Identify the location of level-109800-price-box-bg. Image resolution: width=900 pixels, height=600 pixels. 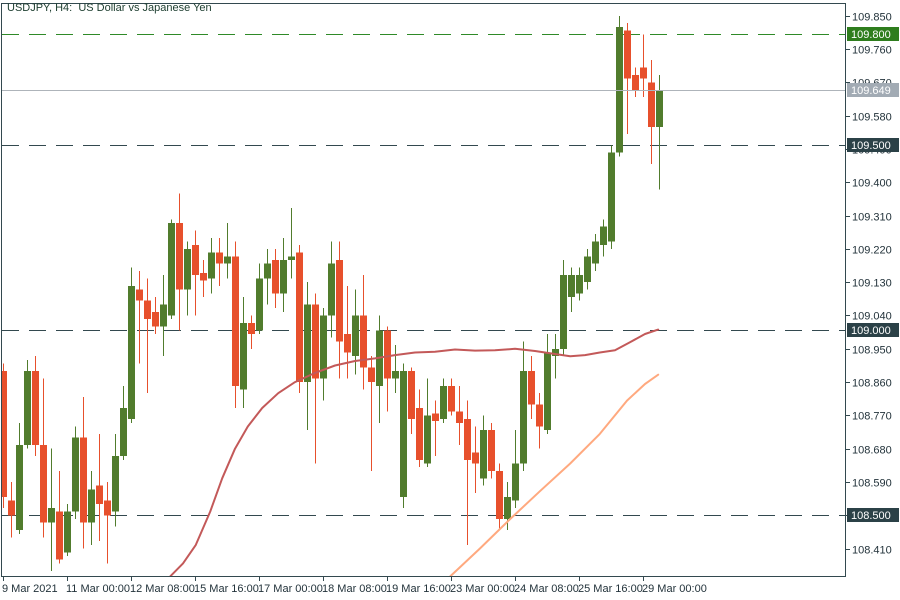
(873, 34).